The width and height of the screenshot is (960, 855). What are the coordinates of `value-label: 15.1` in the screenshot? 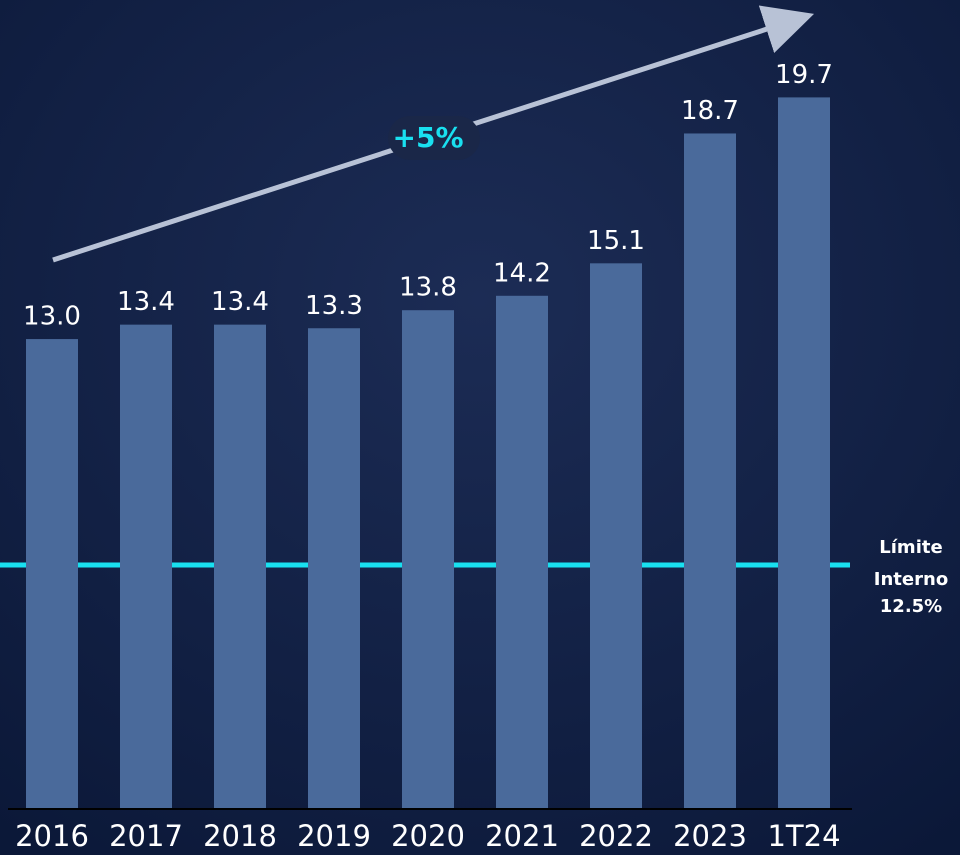 It's located at (616, 241).